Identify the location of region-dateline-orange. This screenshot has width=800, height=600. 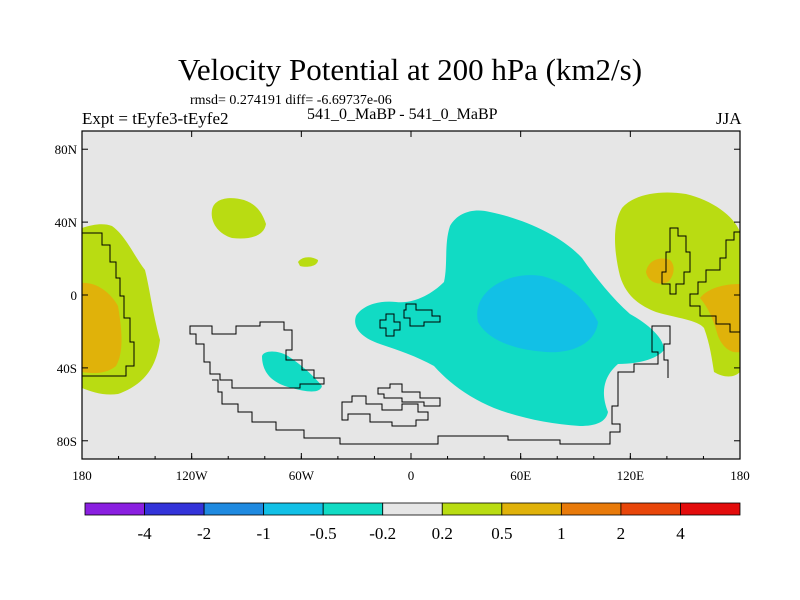
(102, 328).